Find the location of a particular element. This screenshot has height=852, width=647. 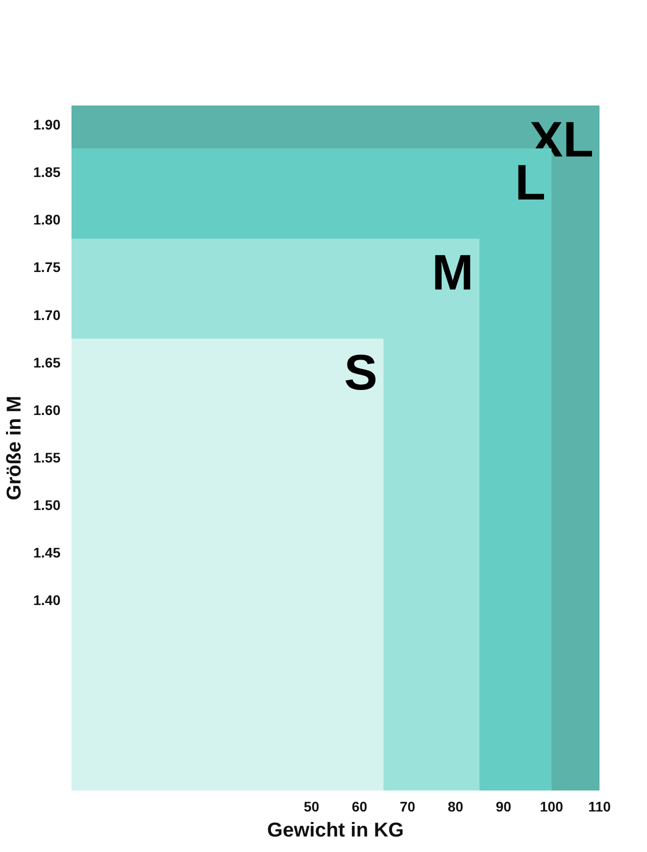

y-tick-label: 1.40 is located at coordinates (47, 600).